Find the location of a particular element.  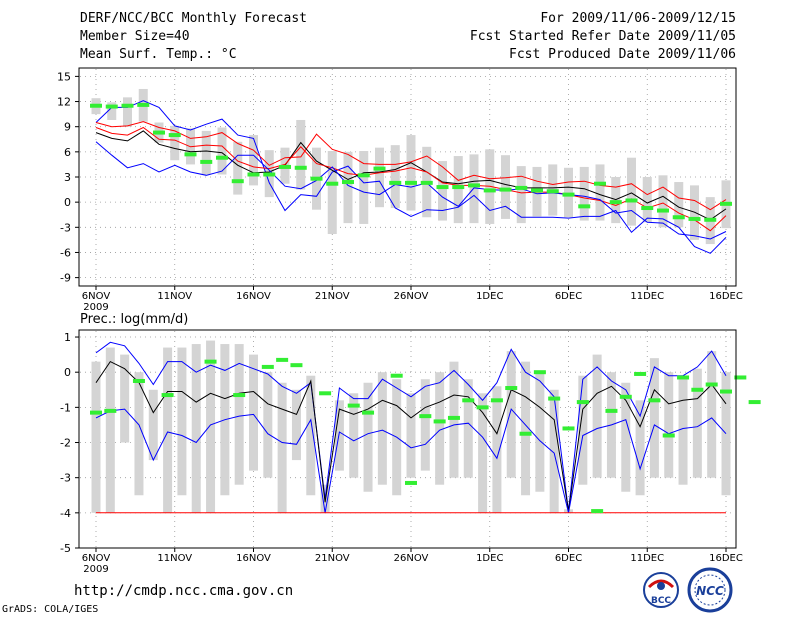

prec-xtick-label: 21NOV is located at coordinates (332, 558).